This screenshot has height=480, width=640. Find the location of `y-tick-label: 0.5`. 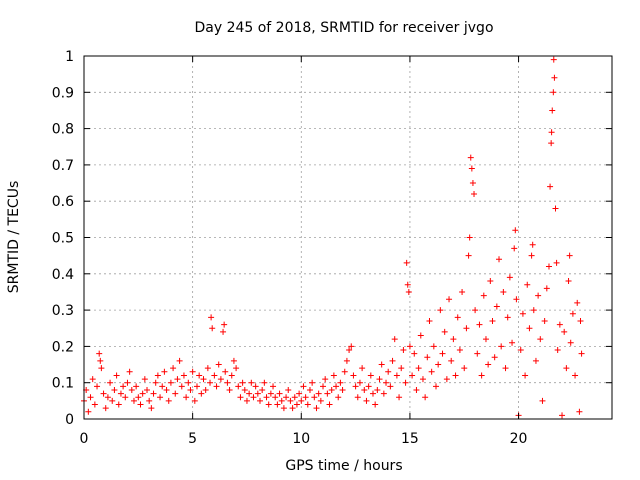

y-tick-label: 0.5 is located at coordinates (63, 239).